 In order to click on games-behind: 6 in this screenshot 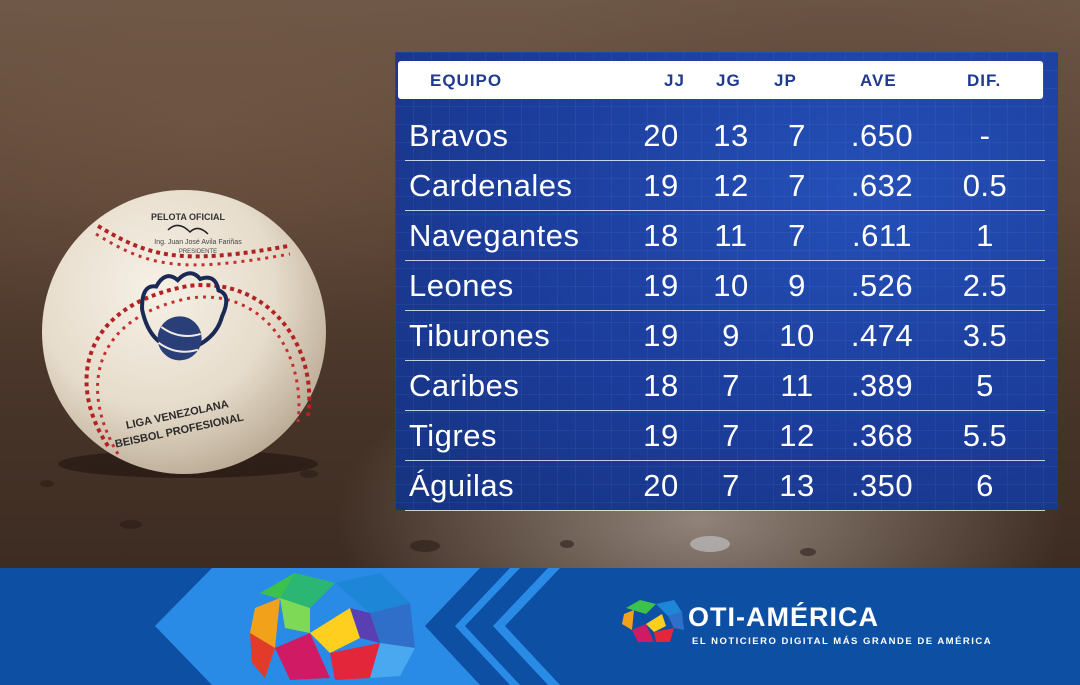, I will do `click(985, 485)`.